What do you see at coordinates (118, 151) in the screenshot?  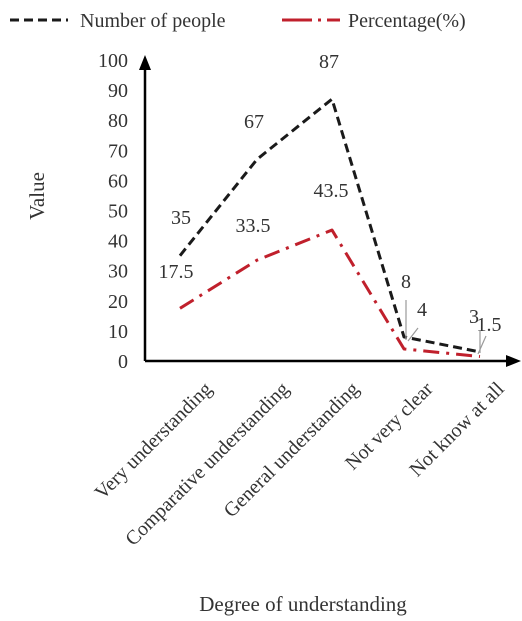 I see `y-tick-label: 70` at bounding box center [118, 151].